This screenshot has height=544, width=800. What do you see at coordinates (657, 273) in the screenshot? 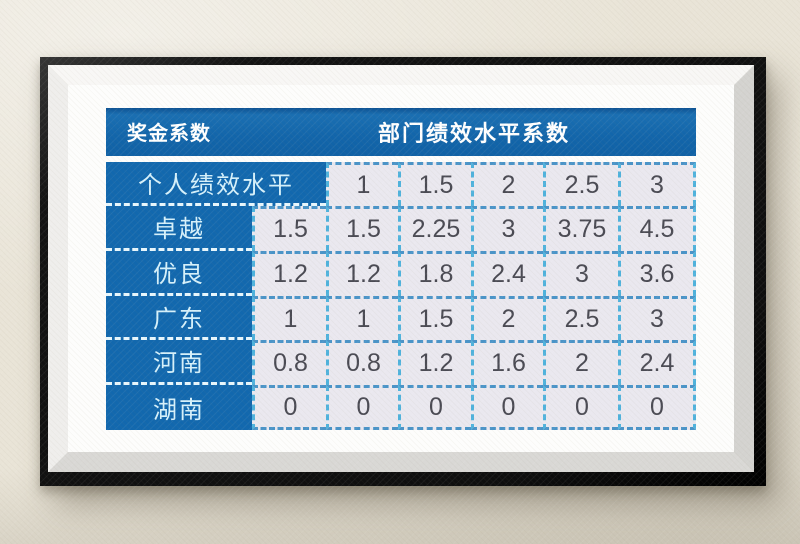
I see `value-cell: 3.6` at bounding box center [657, 273].